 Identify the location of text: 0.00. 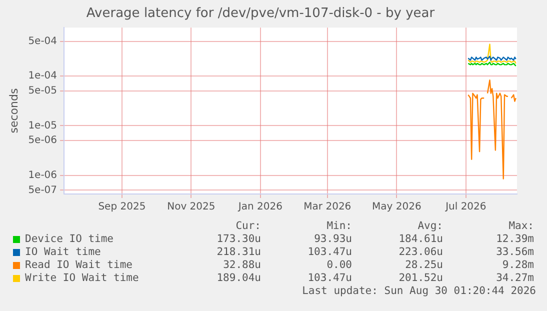
(339, 265).